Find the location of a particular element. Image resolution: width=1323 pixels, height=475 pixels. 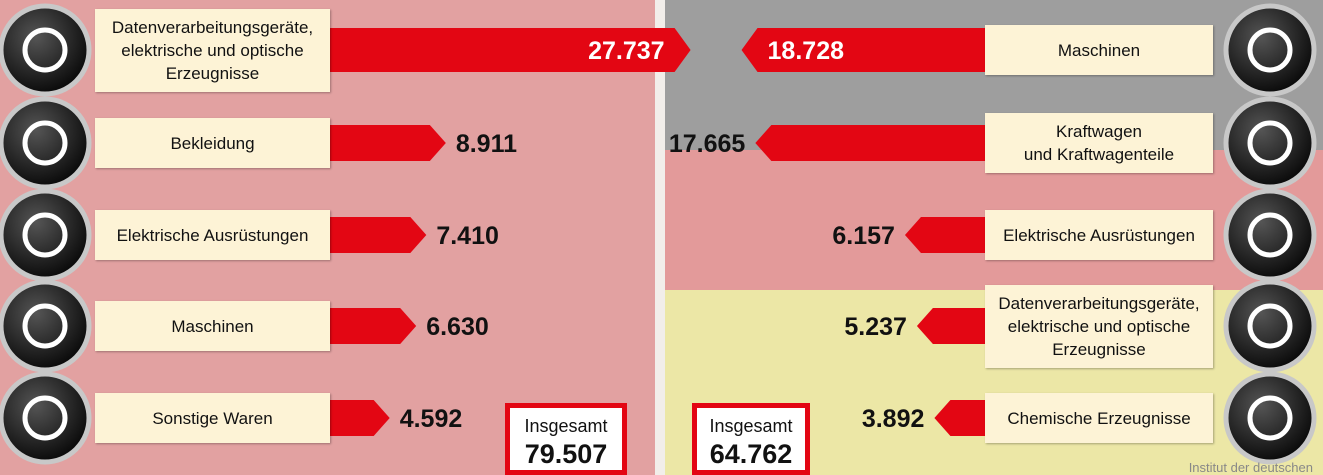

value-label: 27.737 is located at coordinates (626, 51).